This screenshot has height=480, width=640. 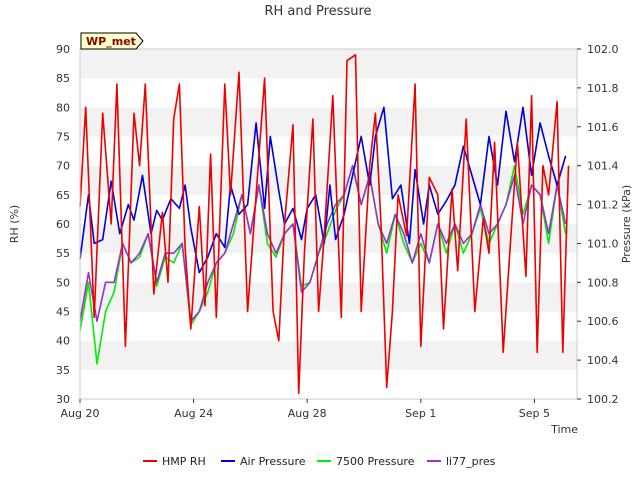 I want to click on right-tick-label: 102.0, so click(x=603, y=49).